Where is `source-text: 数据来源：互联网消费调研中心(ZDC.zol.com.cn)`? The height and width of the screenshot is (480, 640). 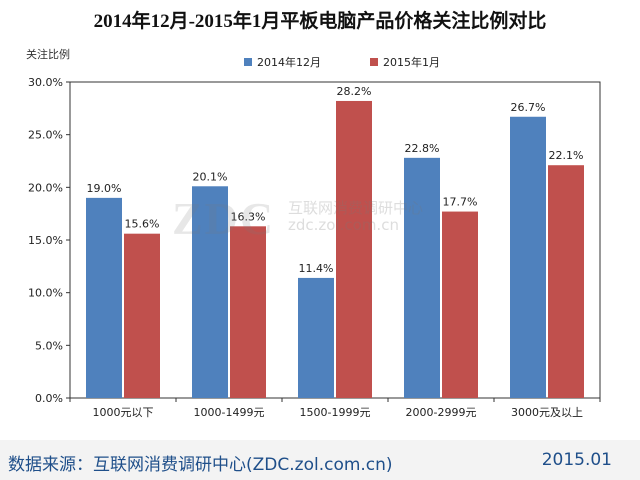 source-text: 数据来源：互联网消费调研中心(ZDC.zol.com.cn) is located at coordinates (200, 465).